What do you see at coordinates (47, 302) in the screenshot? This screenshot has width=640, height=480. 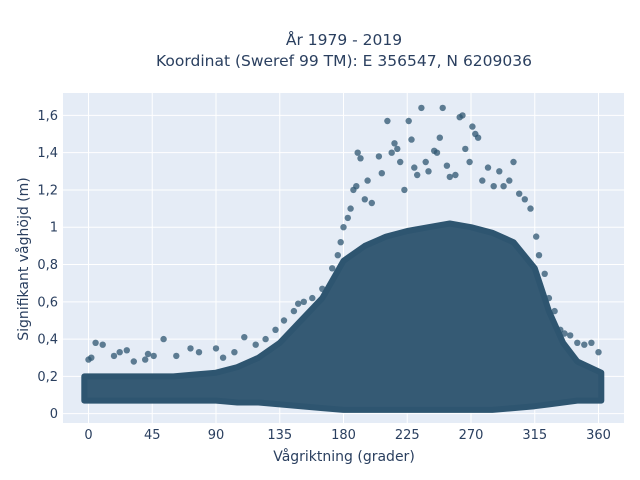 I see `y-tick-label: 0,6` at bounding box center [47, 302].